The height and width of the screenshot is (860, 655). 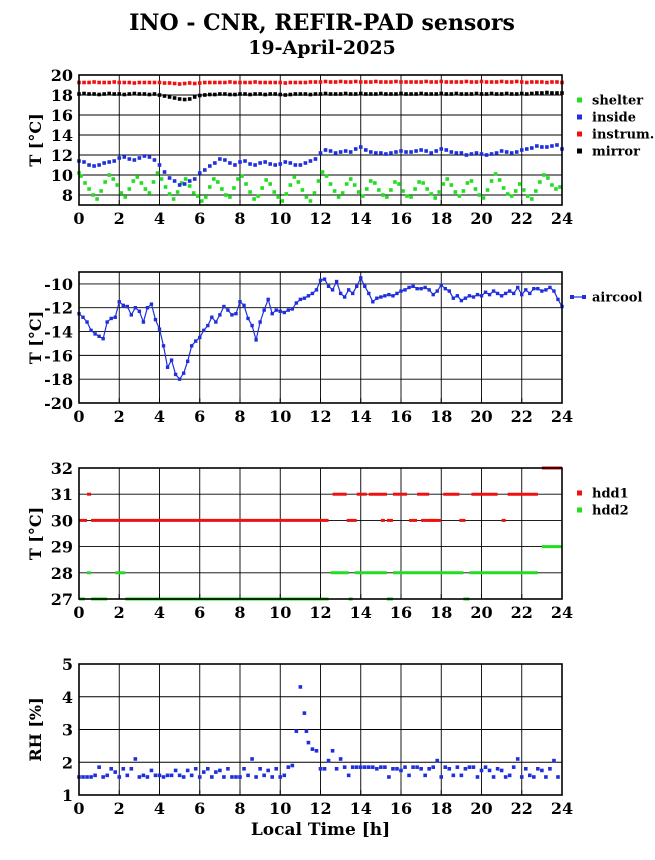 What do you see at coordinates (62, 155) in the screenshot?
I see `temperatures-ytick-label: 12` at bounding box center [62, 155].